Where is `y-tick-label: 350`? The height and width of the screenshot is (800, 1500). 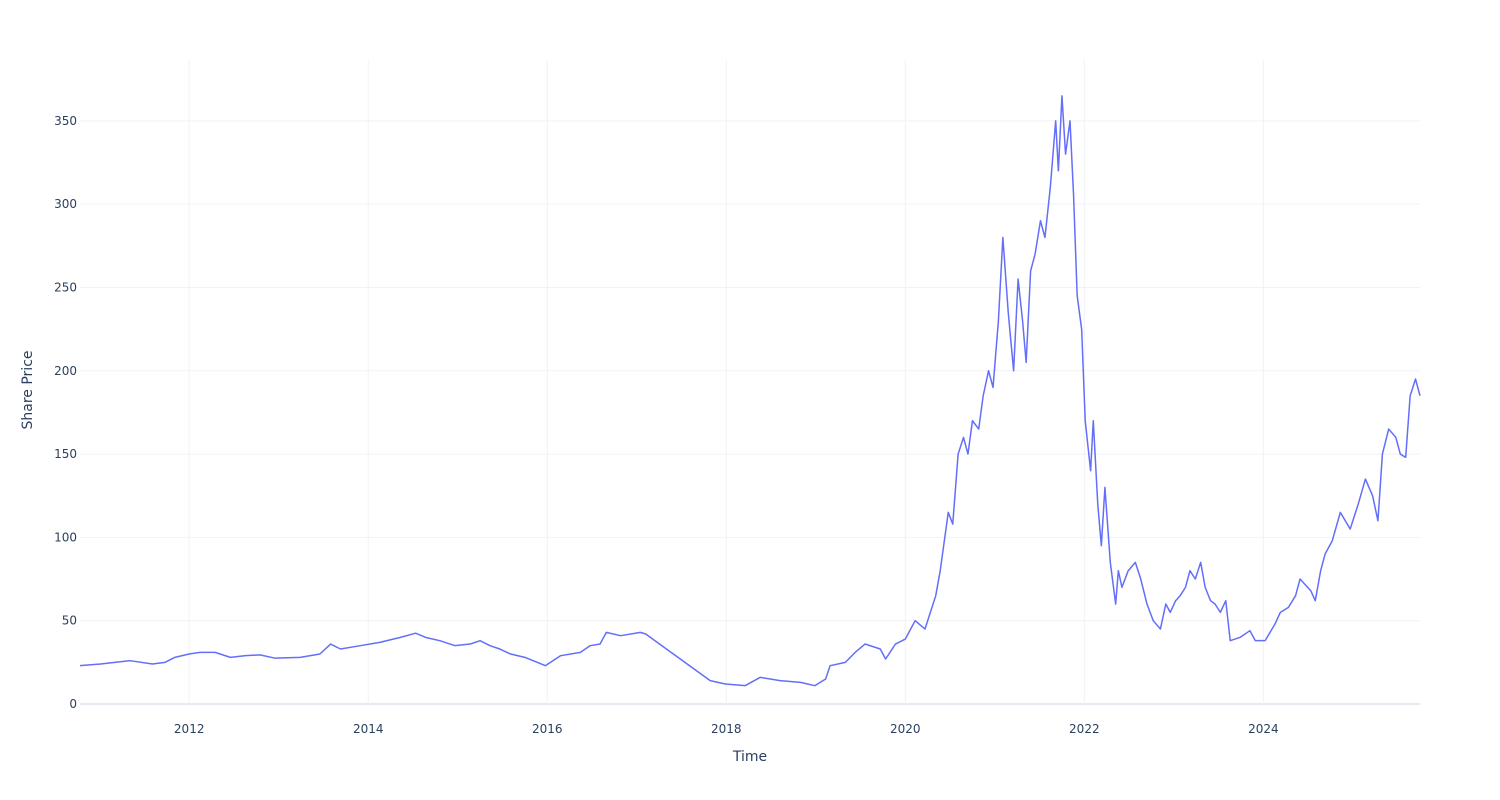
y-tick-label: 350 is located at coordinates (65, 121).